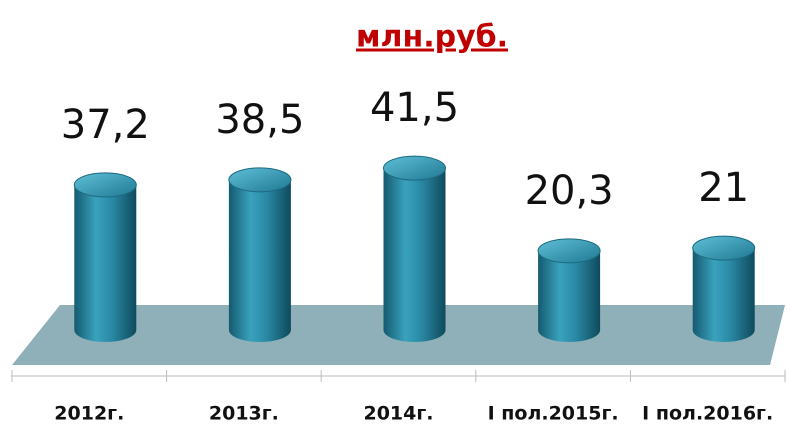 The width and height of the screenshot is (787, 436). What do you see at coordinates (432, 37) in the screenshot?
I see `chart-title: млн.руб.` at bounding box center [432, 37].